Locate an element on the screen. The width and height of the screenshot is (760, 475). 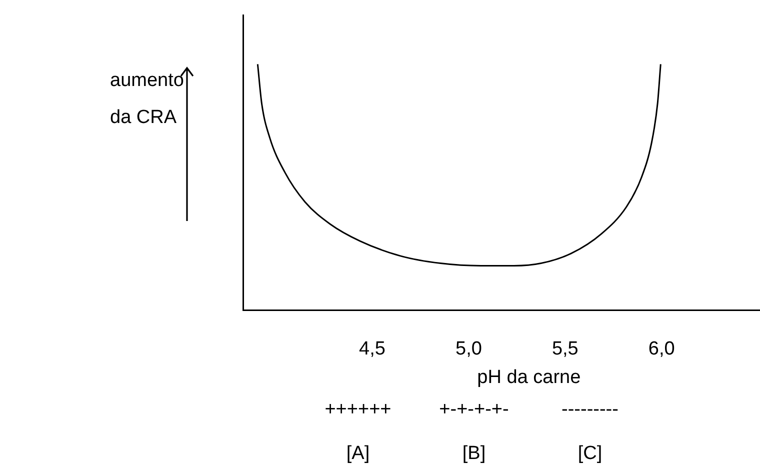
x-axis-title: pH da carne is located at coordinates (529, 377).